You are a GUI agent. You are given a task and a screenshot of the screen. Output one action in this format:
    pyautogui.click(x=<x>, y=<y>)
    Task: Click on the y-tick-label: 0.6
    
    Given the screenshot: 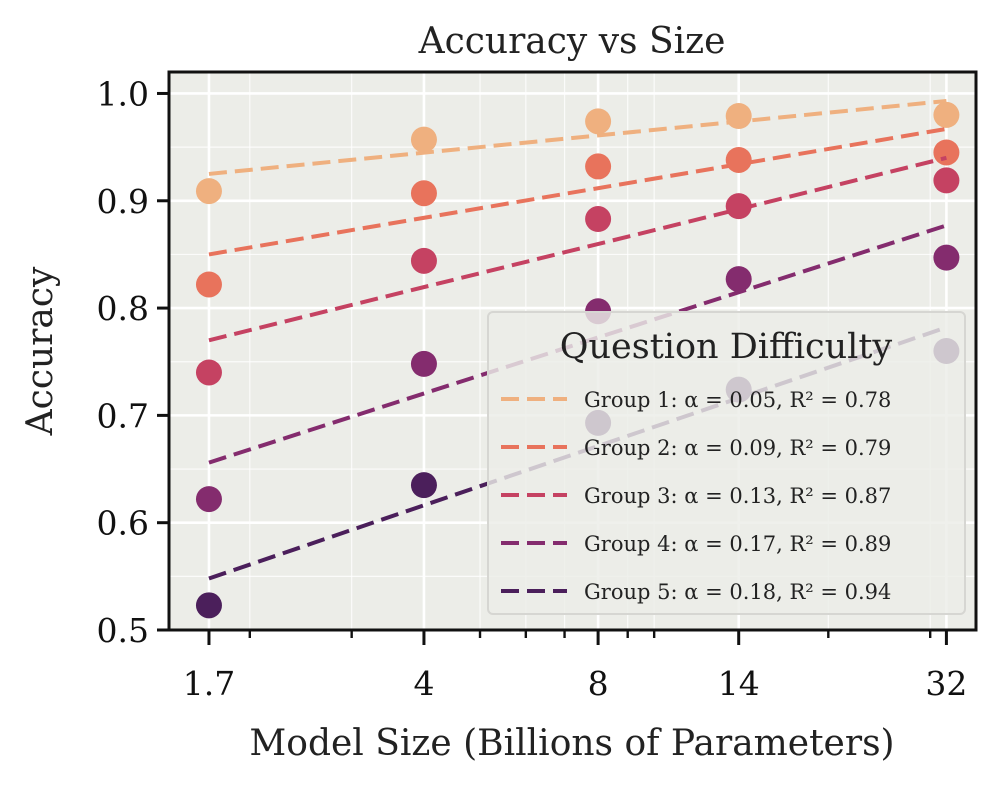 What is the action you would take?
    pyautogui.click(x=123, y=523)
    